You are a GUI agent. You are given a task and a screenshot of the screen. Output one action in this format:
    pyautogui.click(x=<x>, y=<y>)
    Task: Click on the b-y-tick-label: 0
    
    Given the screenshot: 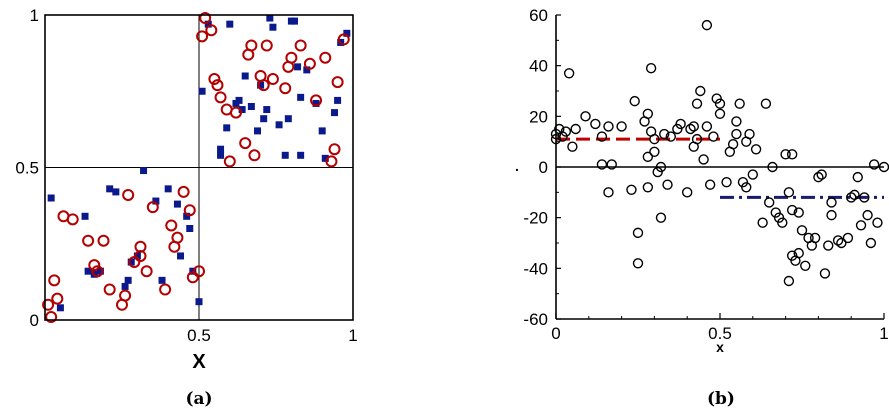 What is the action you would take?
    pyautogui.click(x=543, y=167)
    